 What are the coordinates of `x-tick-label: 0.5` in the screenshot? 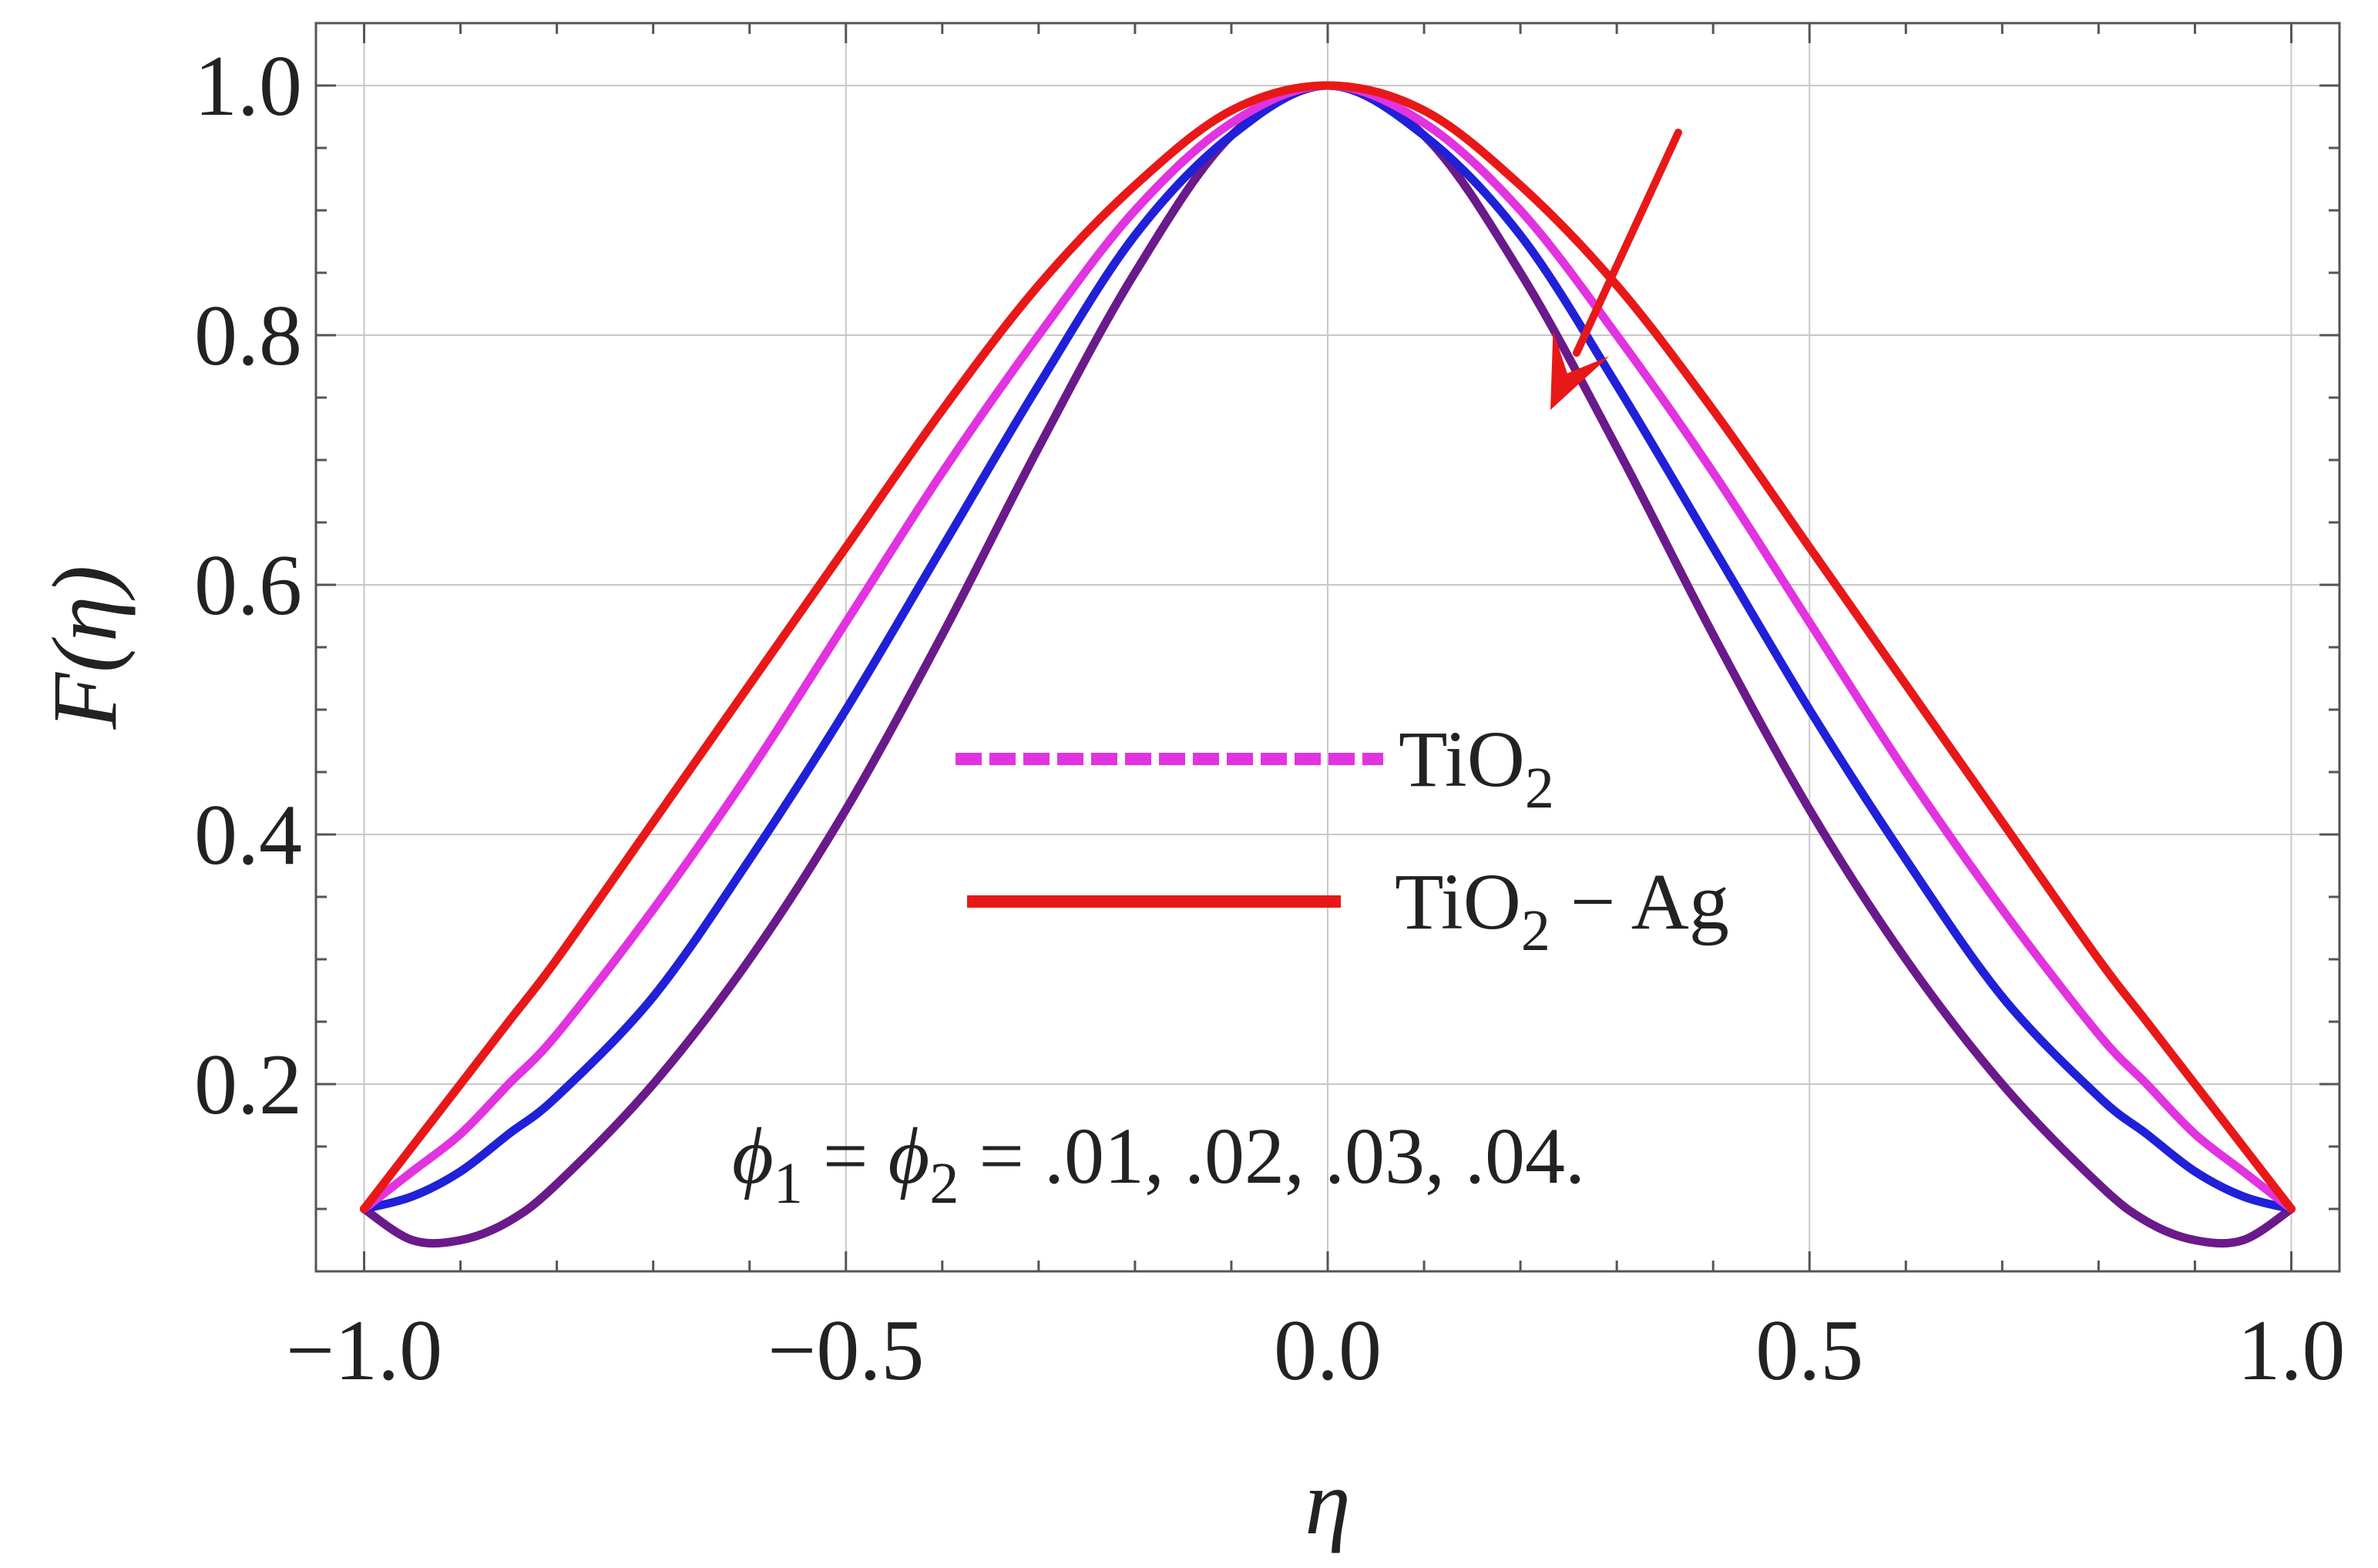 It's located at (1809, 1350).